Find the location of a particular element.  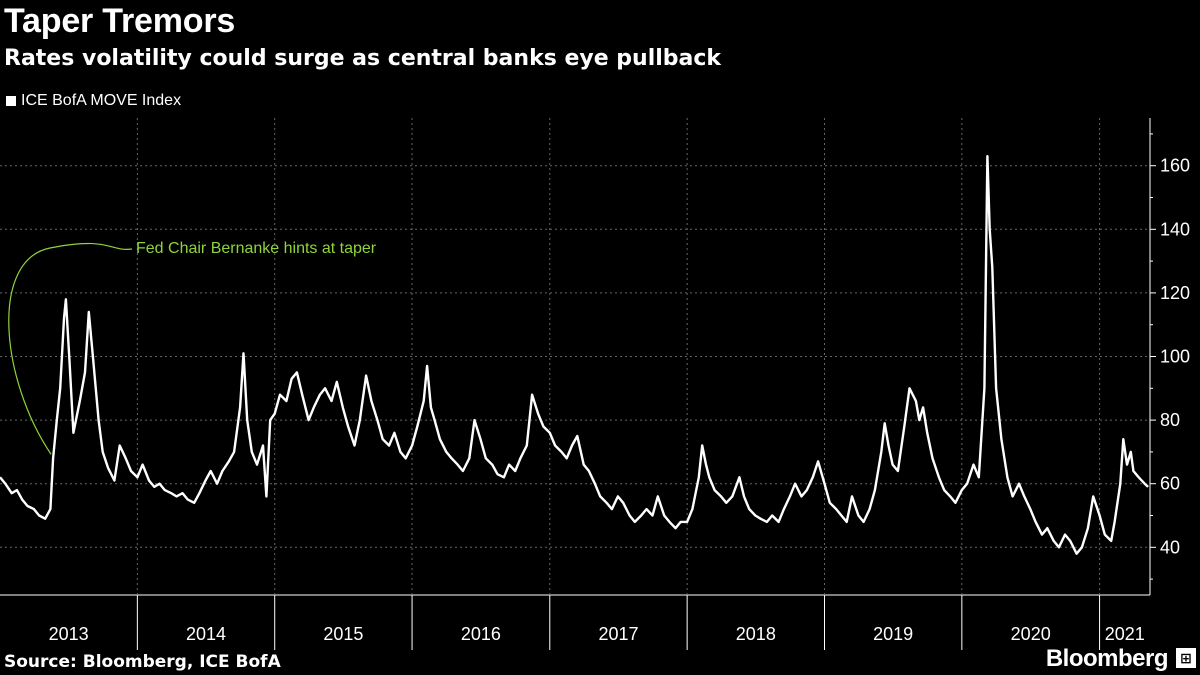

legend-swatch is located at coordinates (11, 101).